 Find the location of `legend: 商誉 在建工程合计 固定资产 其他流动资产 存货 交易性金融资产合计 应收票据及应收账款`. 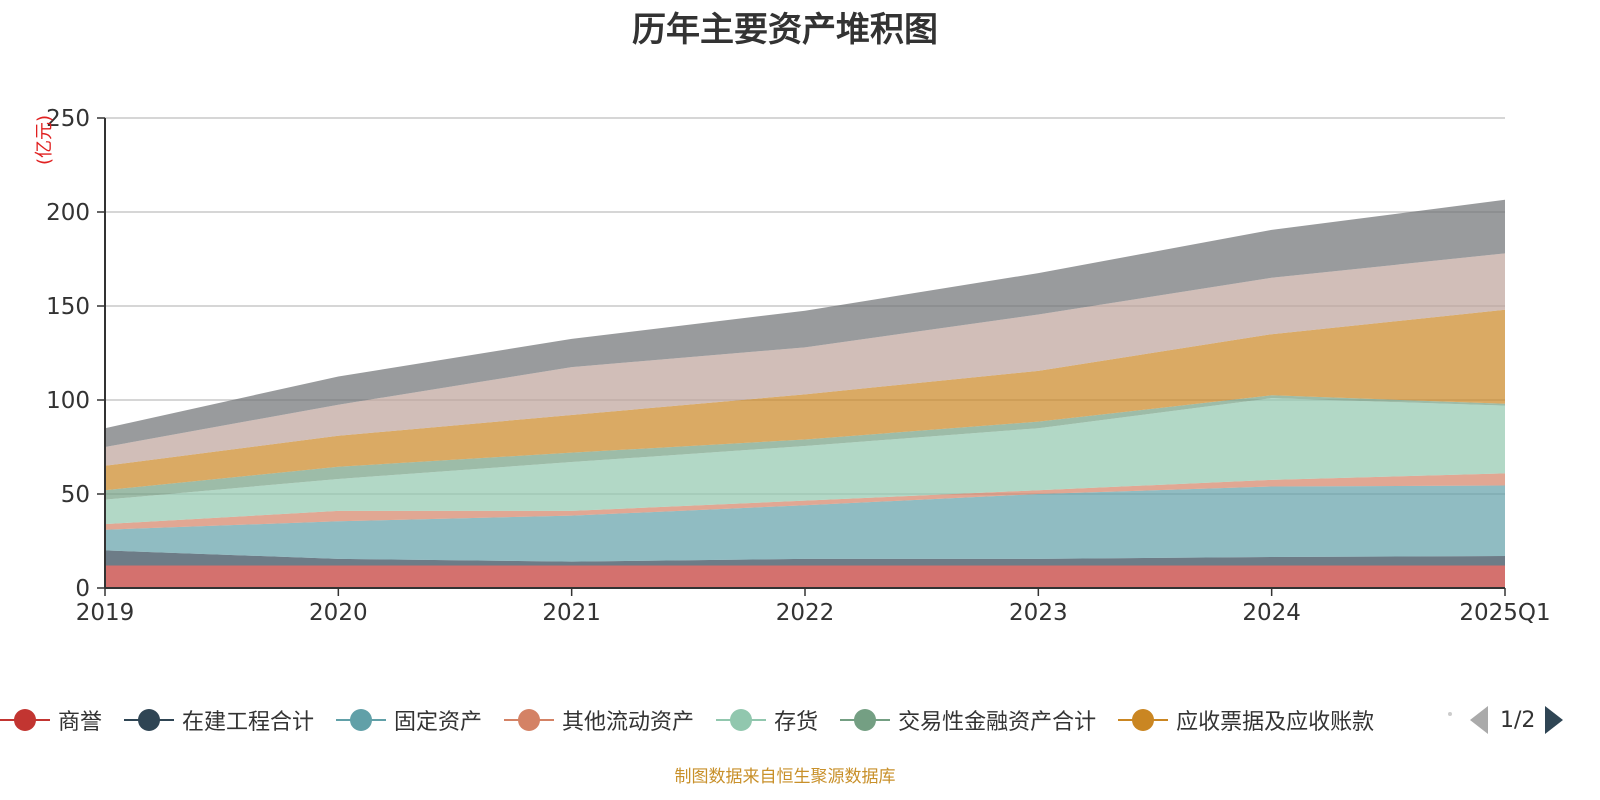

legend: 商誉 在建工程合计 固定资产 其他流动资产 存货 交易性金融资产合计 应收票据及应收账款 is located at coordinates (698, 720).